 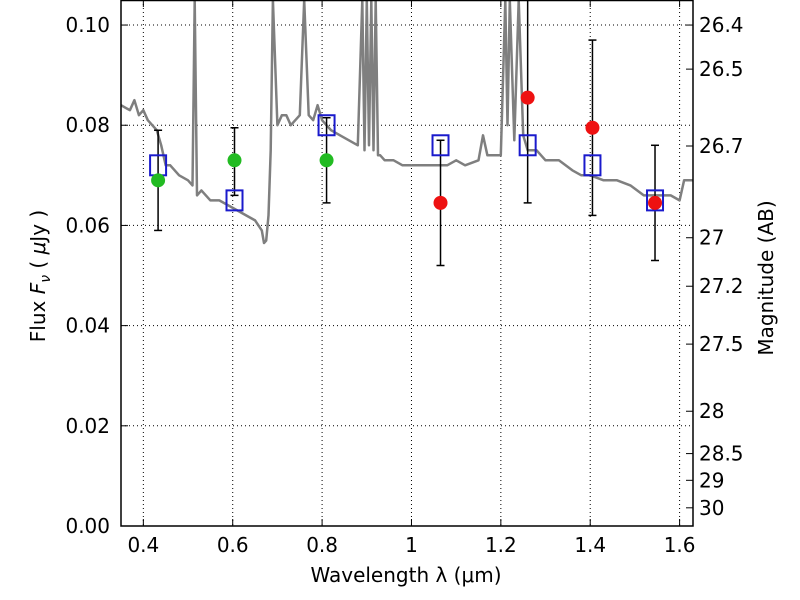 I want to click on x-tick-label: 1.2, so click(x=501, y=545).